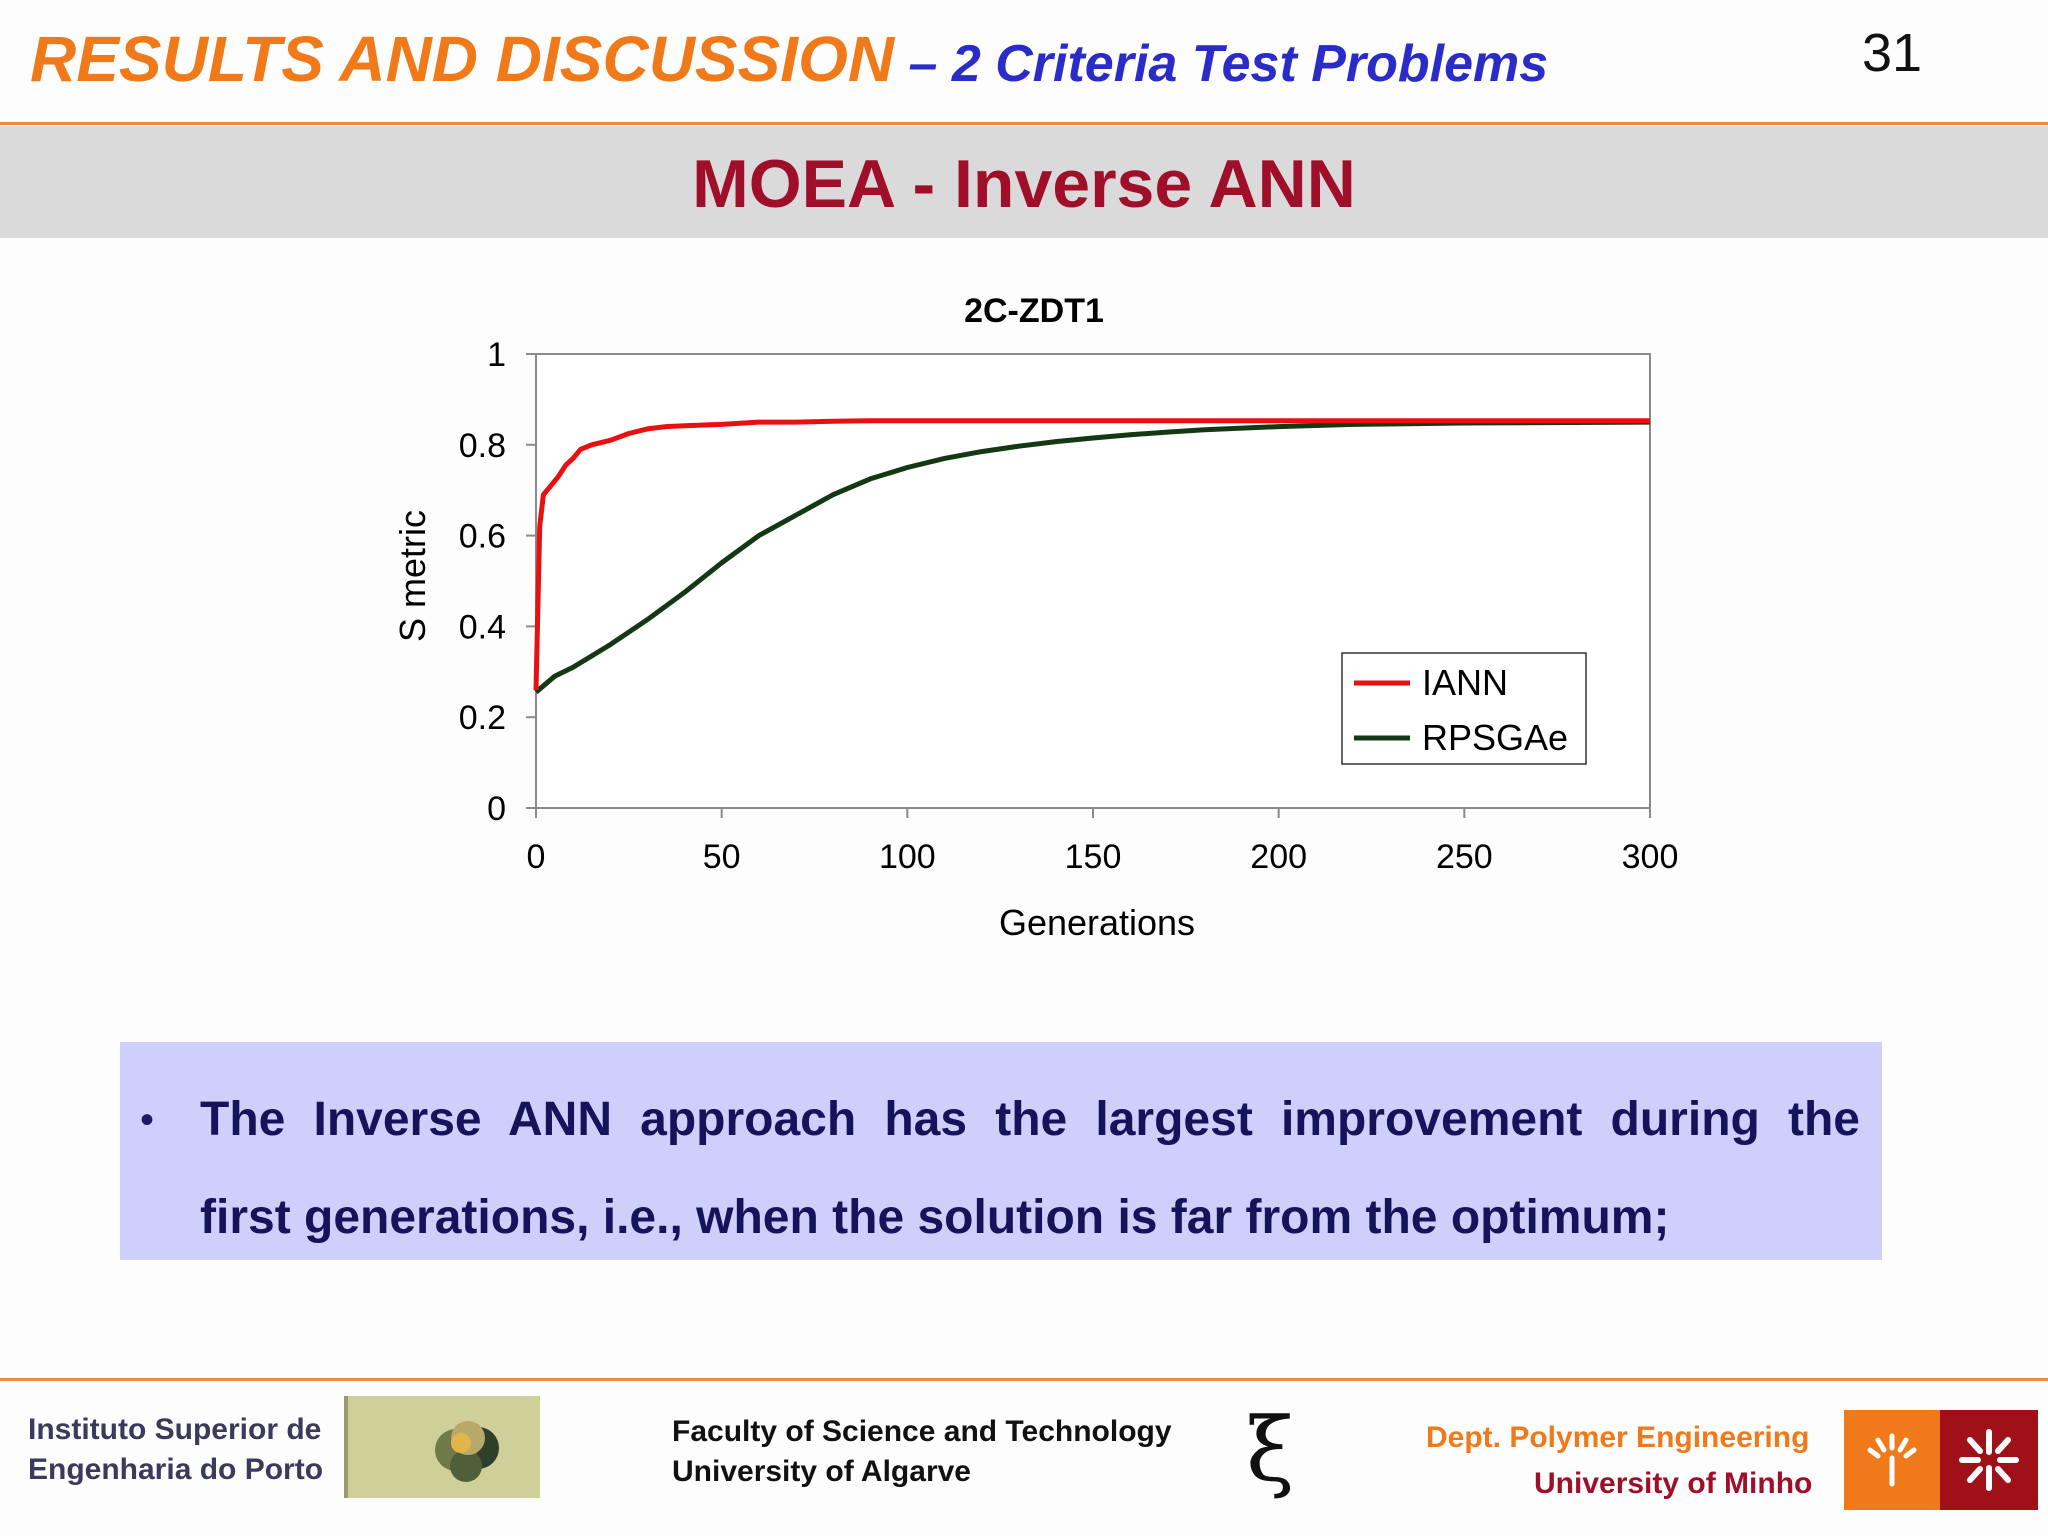 This screenshot has width=2048, height=1536. I want to click on section-title: MOEA - Inverse ANN, so click(1024, 184).